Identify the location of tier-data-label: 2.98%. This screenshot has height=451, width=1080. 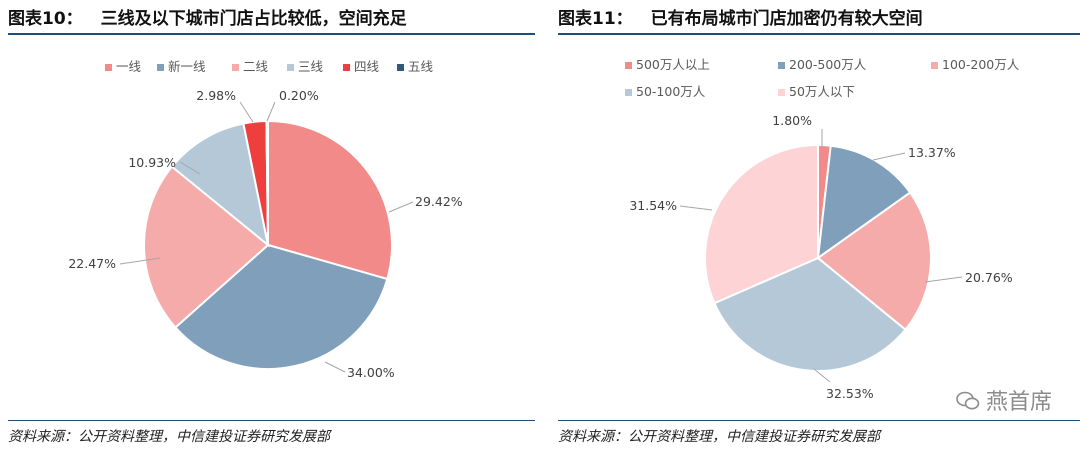
(216, 95).